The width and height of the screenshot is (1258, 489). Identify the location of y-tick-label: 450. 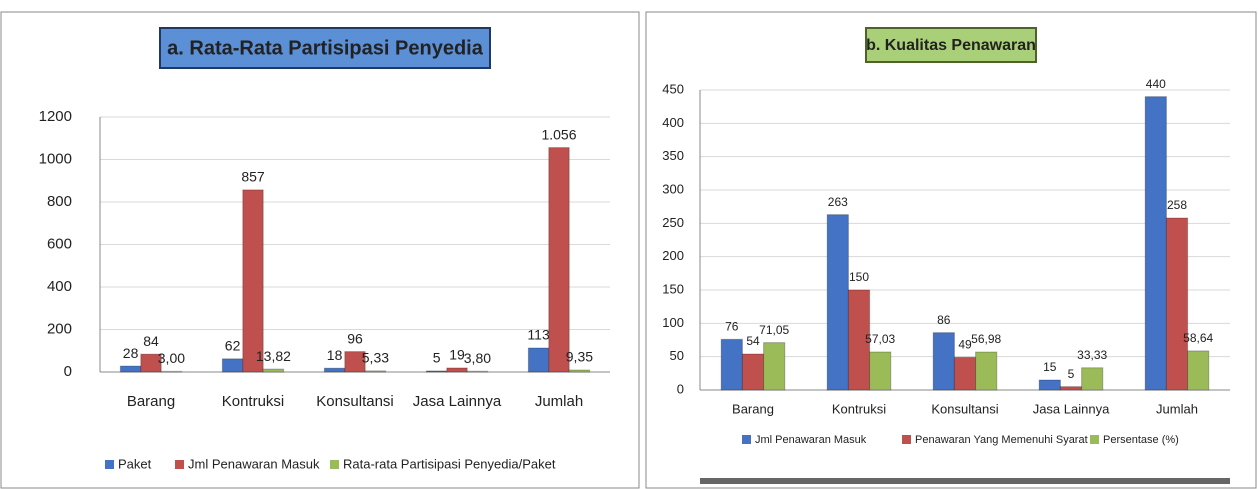
(673, 88).